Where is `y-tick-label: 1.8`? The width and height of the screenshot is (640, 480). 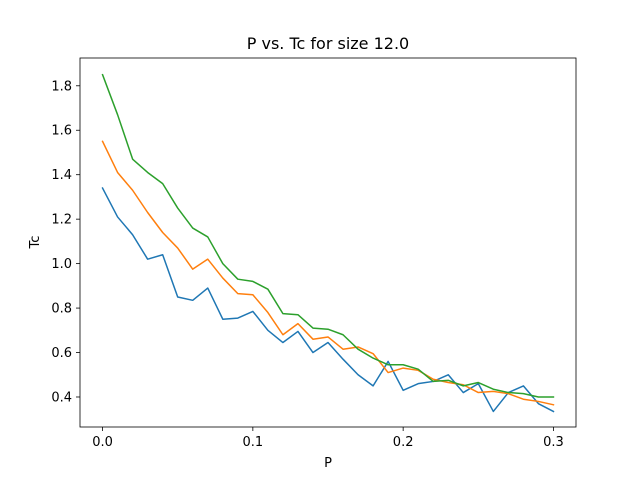 y-tick-label: 1.8 is located at coordinates (61, 86).